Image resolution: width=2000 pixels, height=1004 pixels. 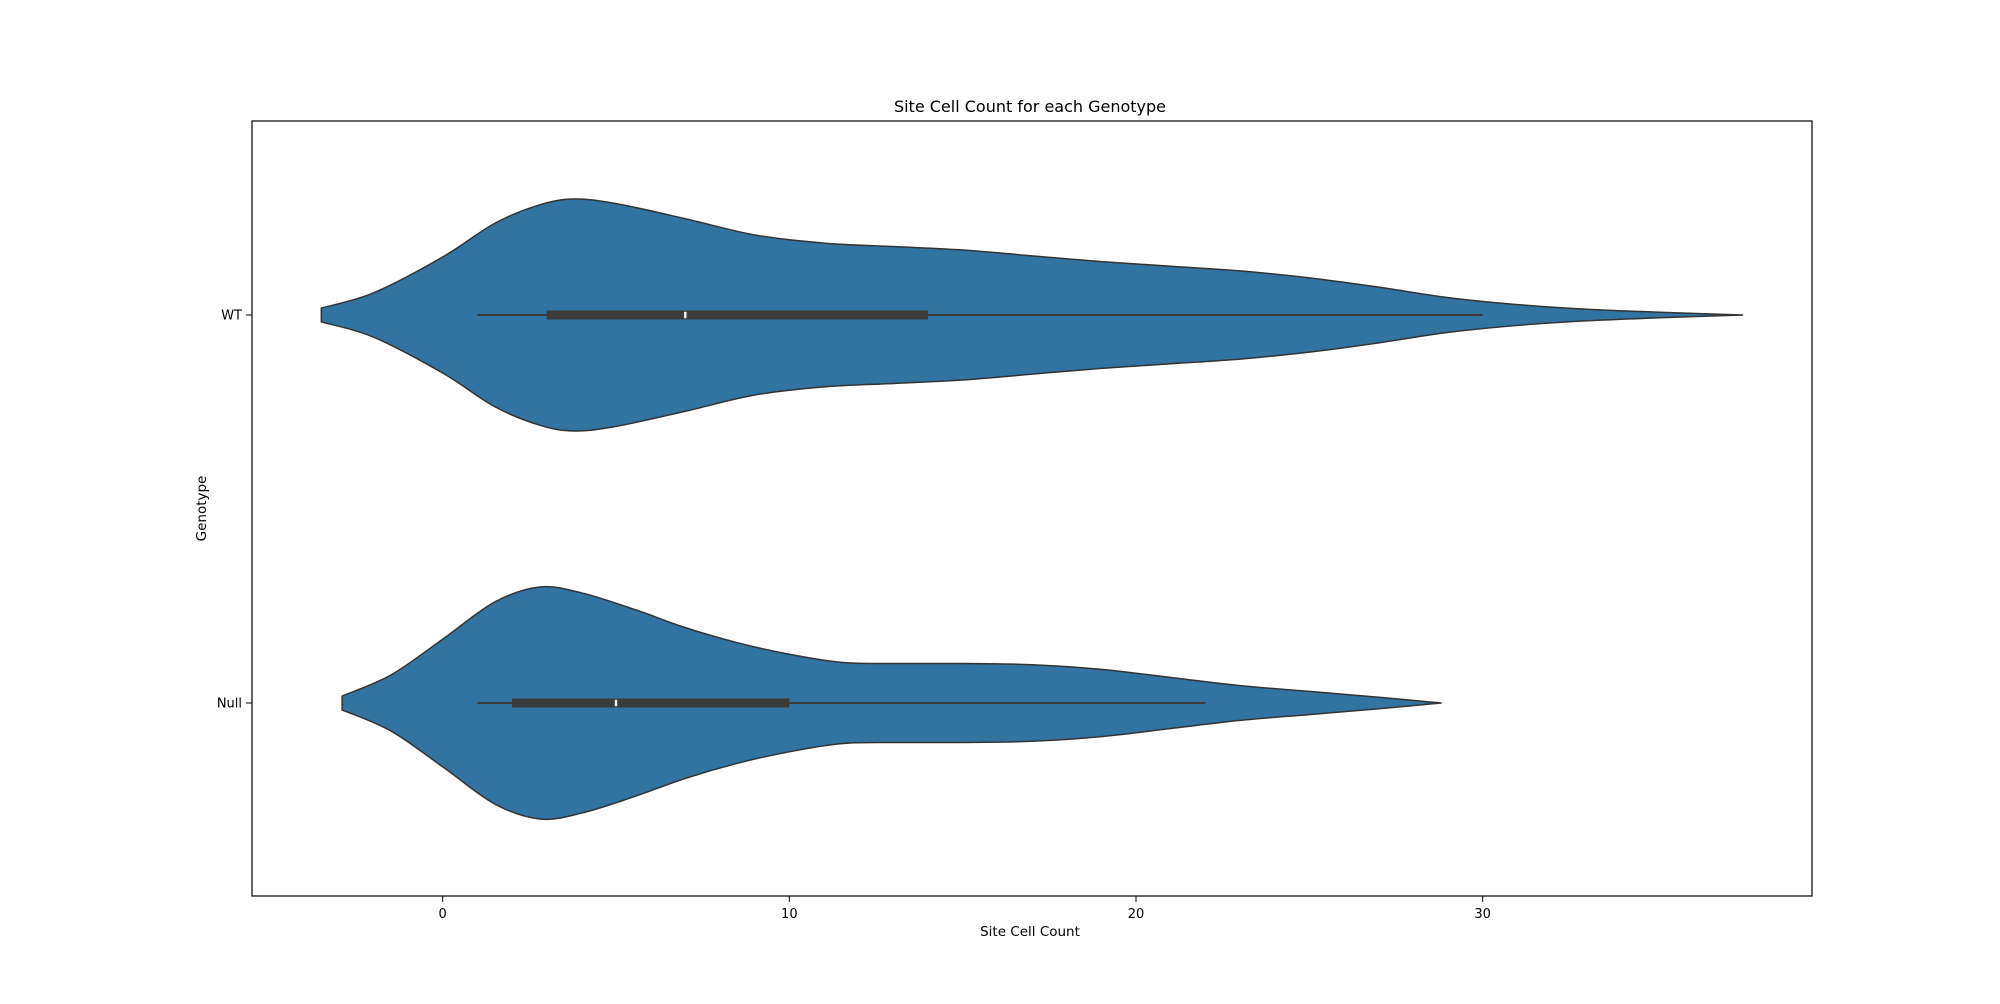 I want to click on x-tick-label: 20, so click(x=1136, y=914).